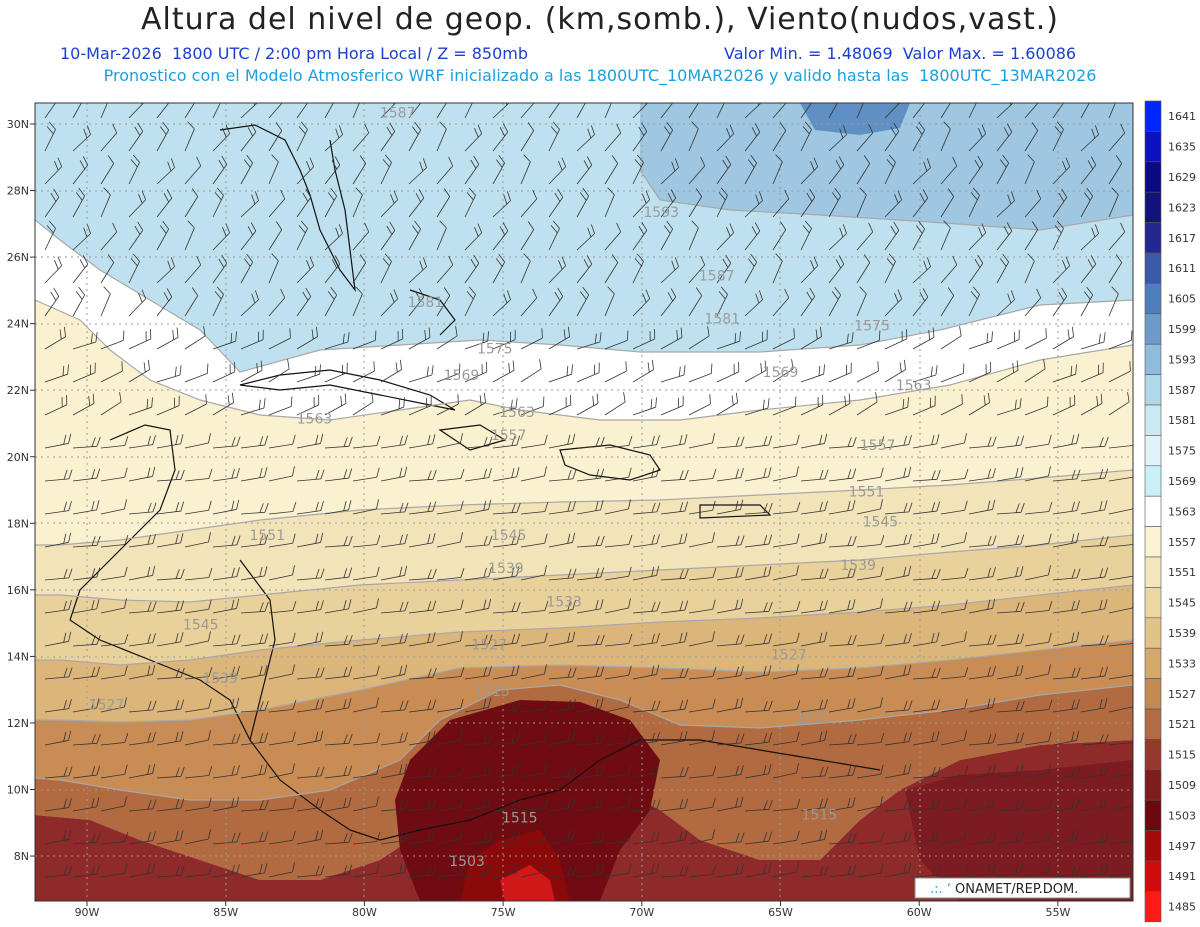 This screenshot has height=927, width=1200. I want to click on contour-label: 1569, so click(781, 373).